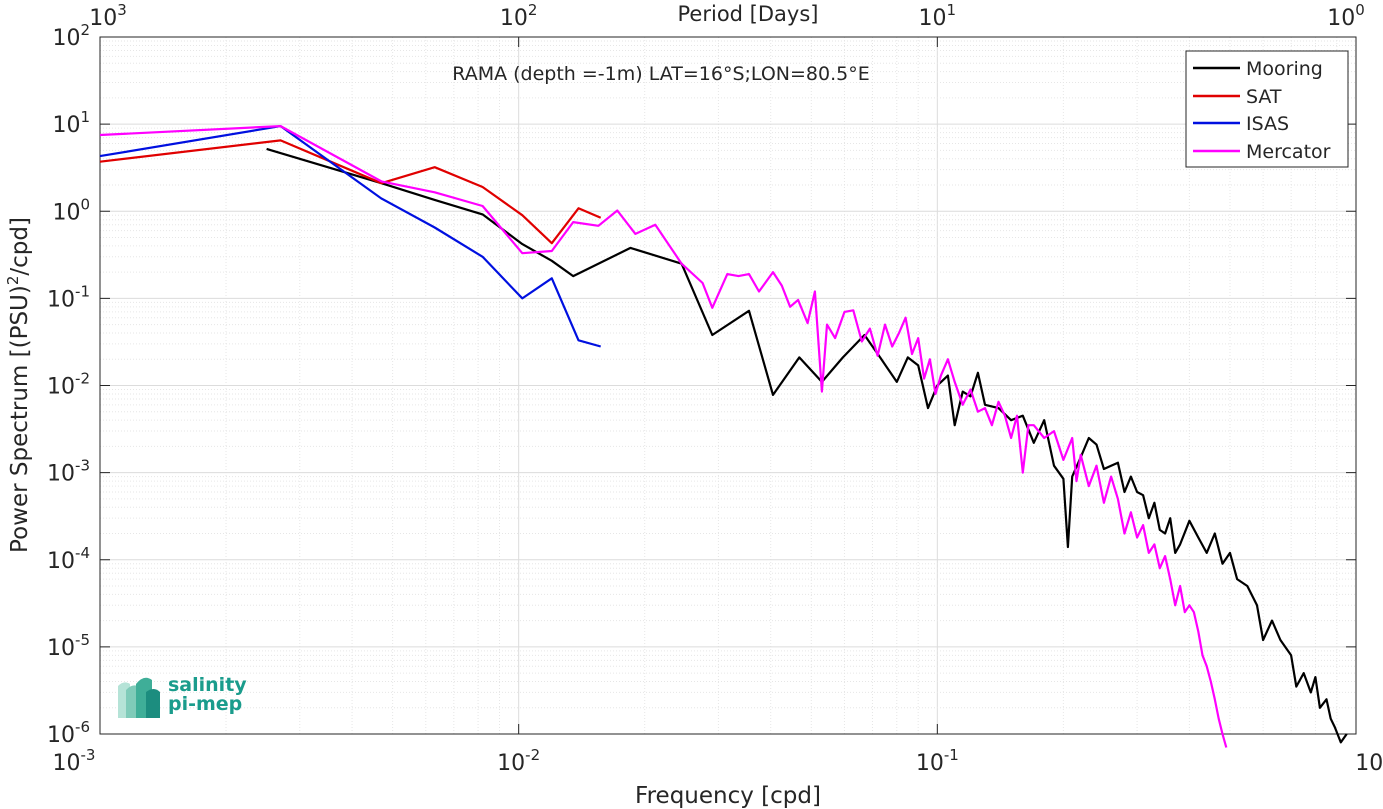 The width and height of the screenshot is (1383, 809). I want to click on y-axis-label-sup: 2, so click(13, 281).